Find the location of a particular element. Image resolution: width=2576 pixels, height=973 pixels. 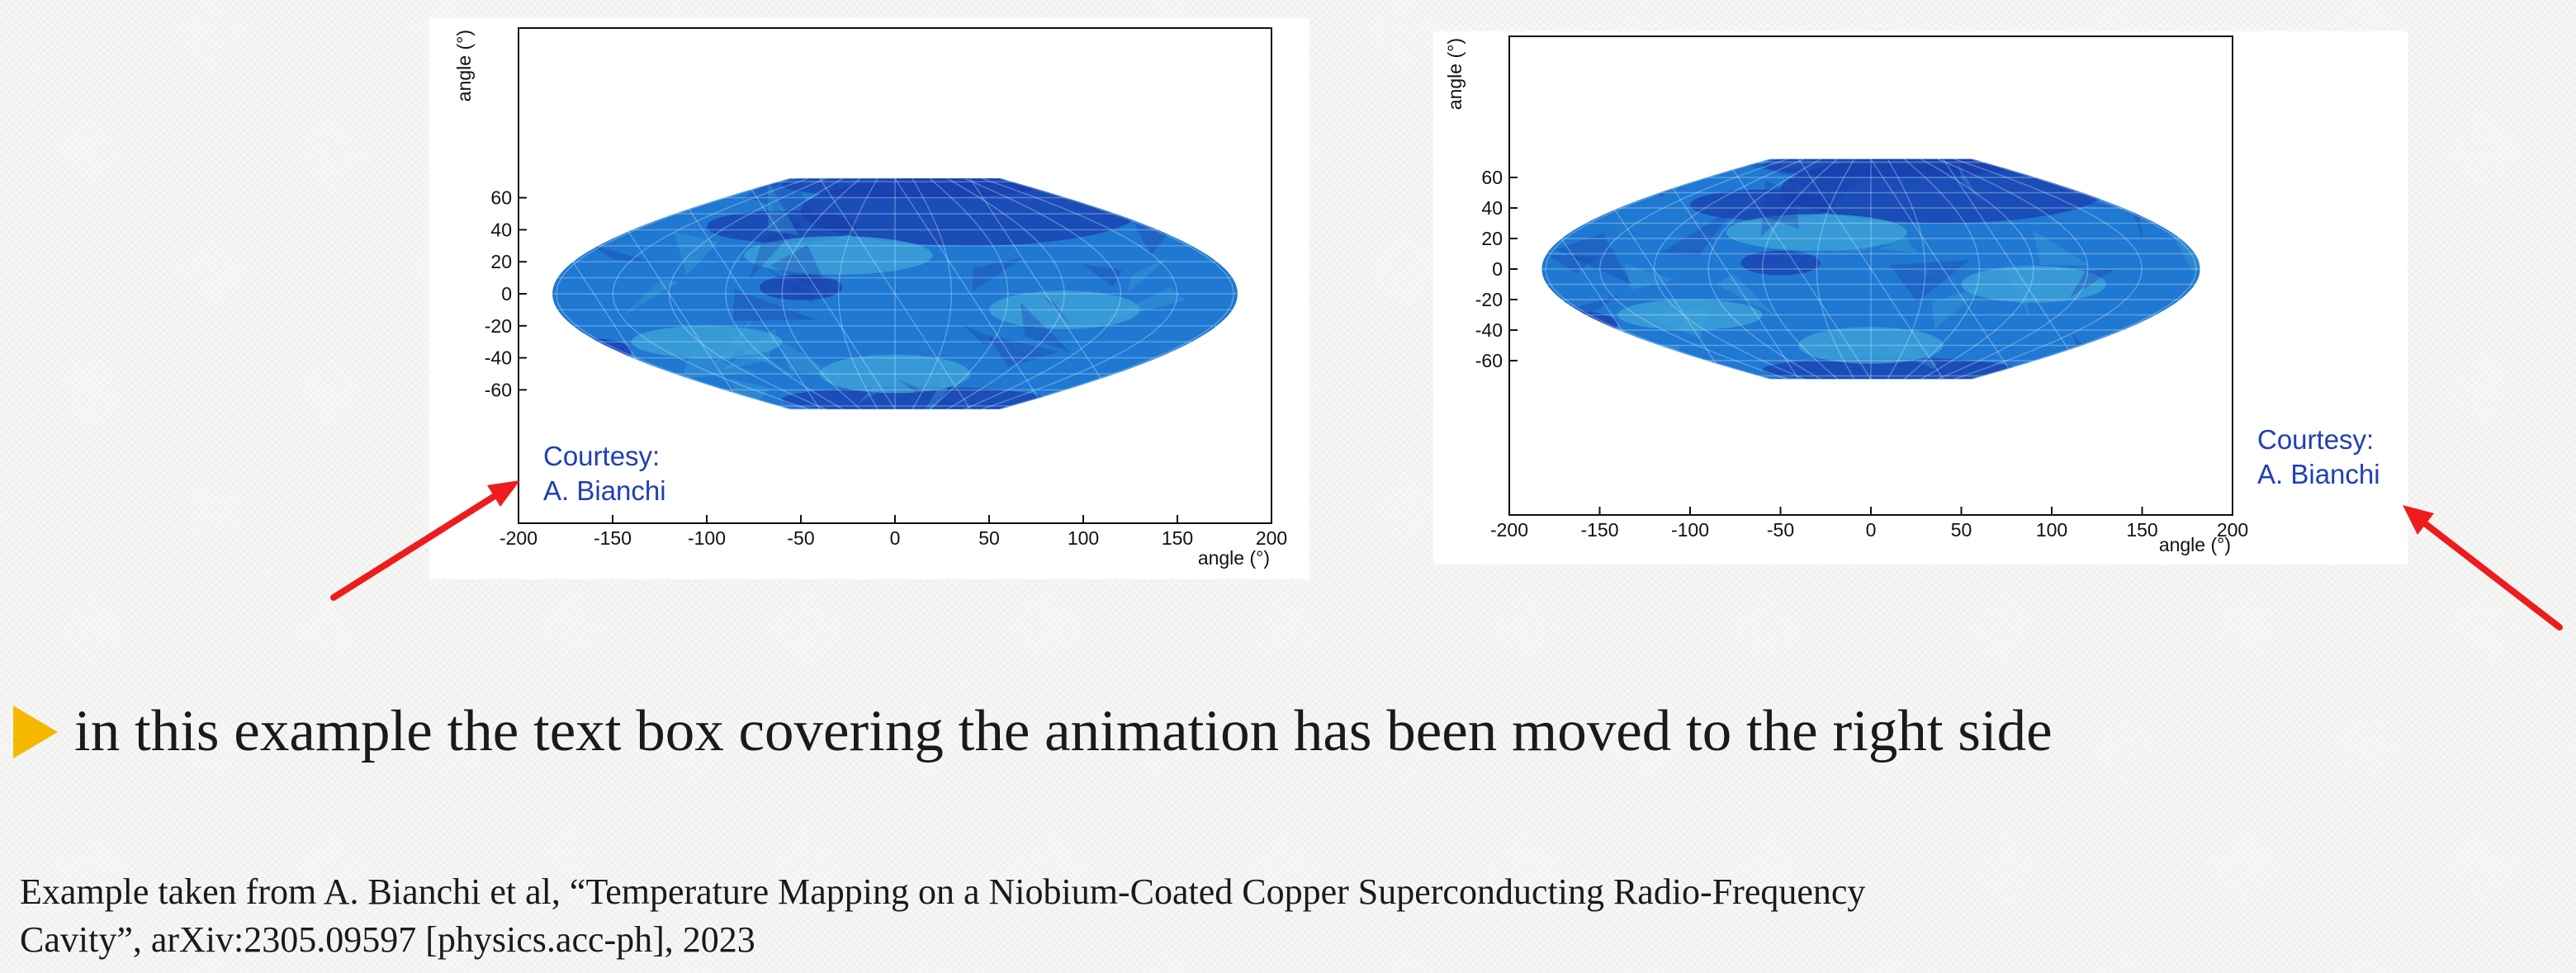

map-surface is located at coordinates (652, 293).